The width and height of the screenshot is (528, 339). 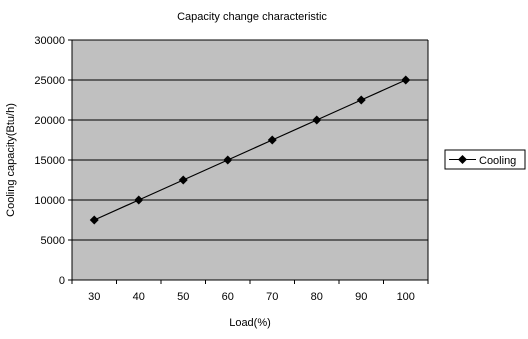 What do you see at coordinates (94, 297) in the screenshot?
I see `x-tick-label: 30` at bounding box center [94, 297].